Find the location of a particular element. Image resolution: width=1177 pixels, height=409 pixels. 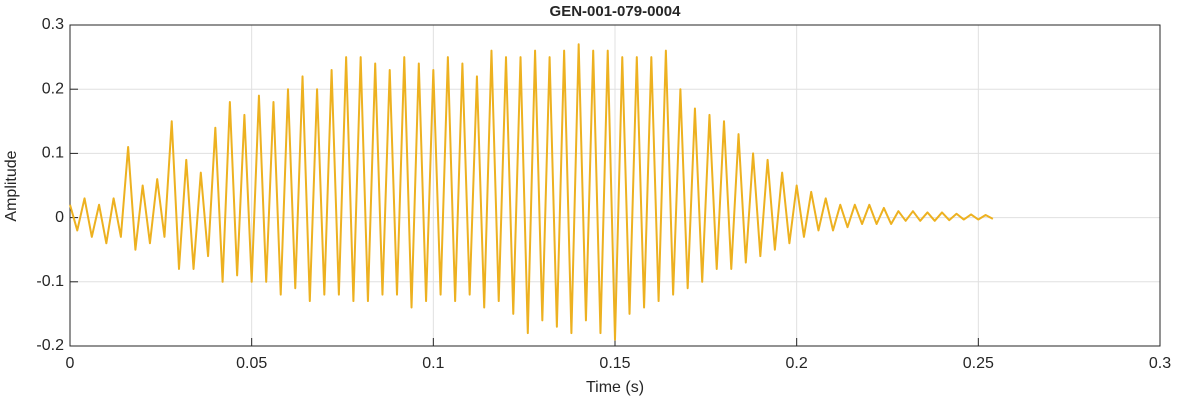

x-tick-label: 0.25 is located at coordinates (978, 363).